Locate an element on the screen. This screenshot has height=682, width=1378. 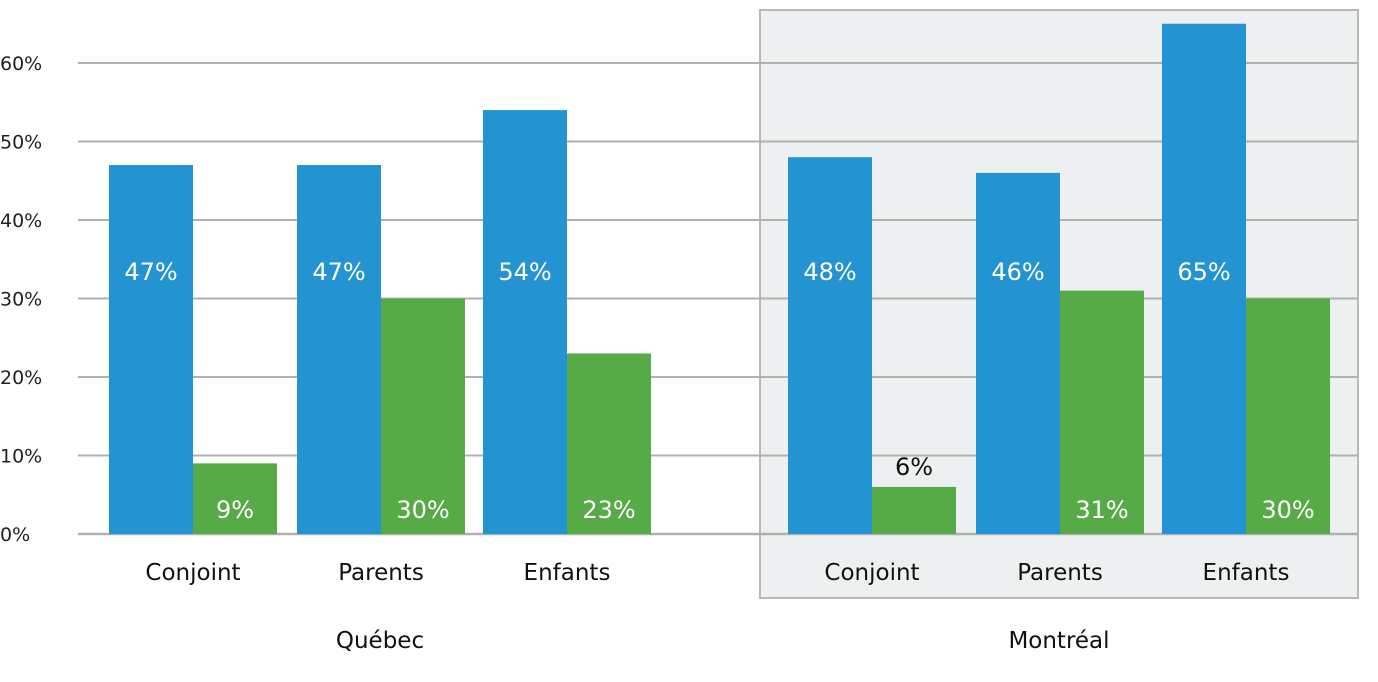
y-tick-label: 30% is located at coordinates (21, 300).